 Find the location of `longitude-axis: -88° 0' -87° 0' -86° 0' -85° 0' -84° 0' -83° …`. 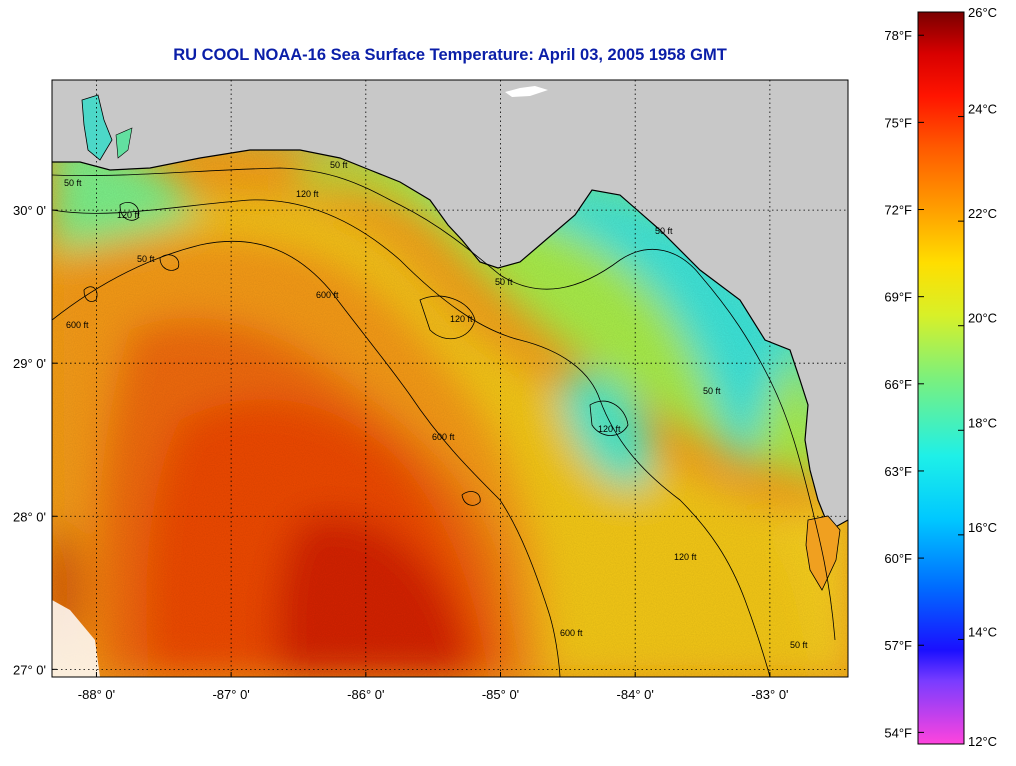

longitude-axis: -88° 0' -87° 0' -86° 0' -85° 0' -84° 0' -83° … is located at coordinates (433, 687).